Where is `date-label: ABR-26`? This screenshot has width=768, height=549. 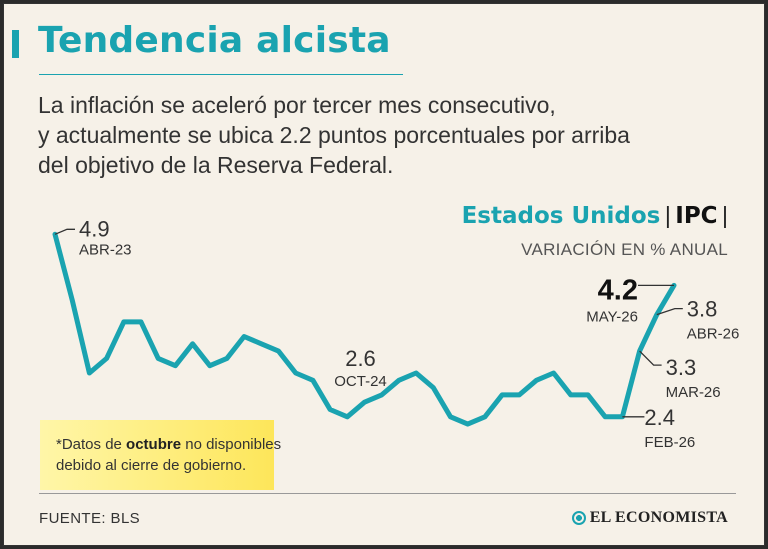 date-label: ABR-26 is located at coordinates (713, 334).